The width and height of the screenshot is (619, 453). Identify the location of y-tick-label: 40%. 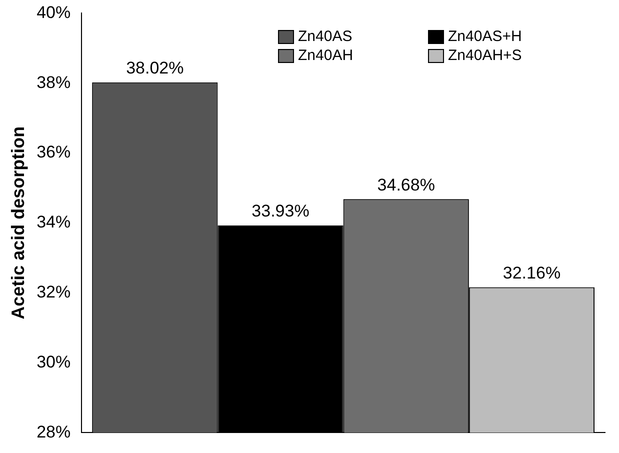
(53, 12).